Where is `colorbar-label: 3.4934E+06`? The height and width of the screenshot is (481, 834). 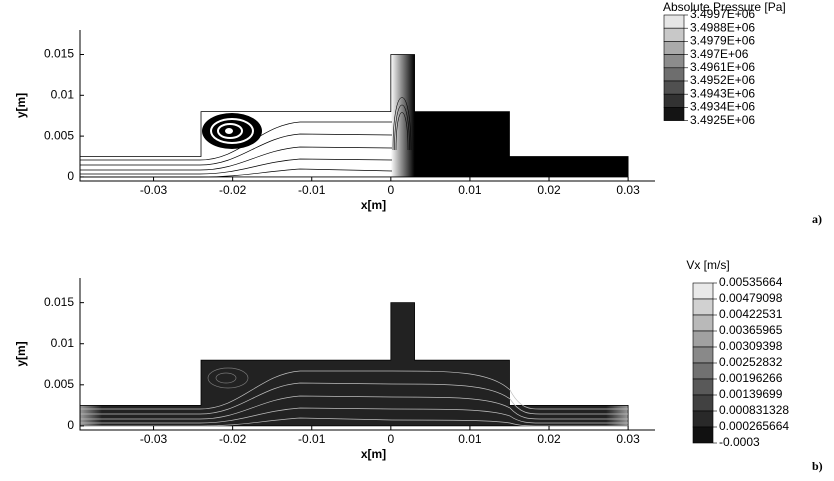 colorbar-label: 3.4934E+06 is located at coordinates (722, 107).